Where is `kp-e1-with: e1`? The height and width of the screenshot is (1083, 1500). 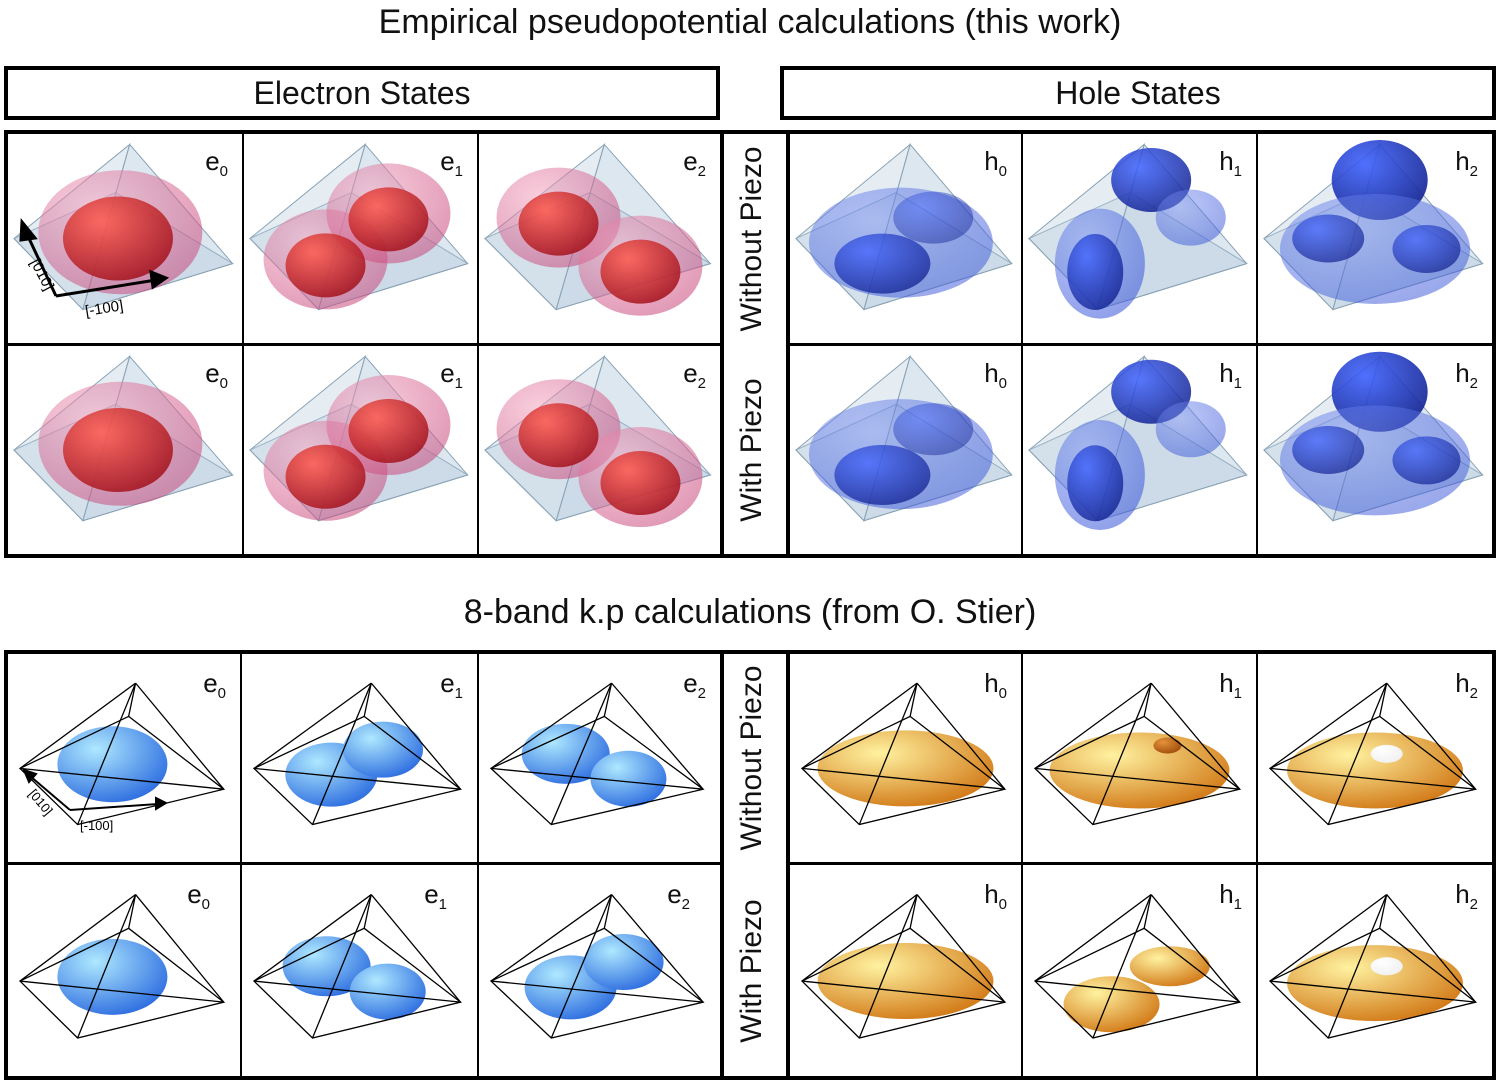
kp-e1-with: e1 is located at coordinates (359, 970).